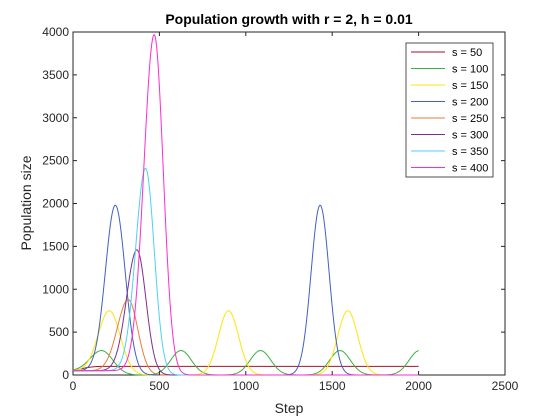 The image size is (560, 420). I want to click on y-tick-label: 3000, so click(55, 118).